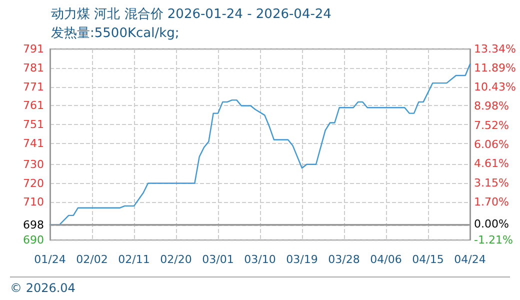 The image size is (520, 300). I want to click on y-tick-label: 751, so click(33, 125).